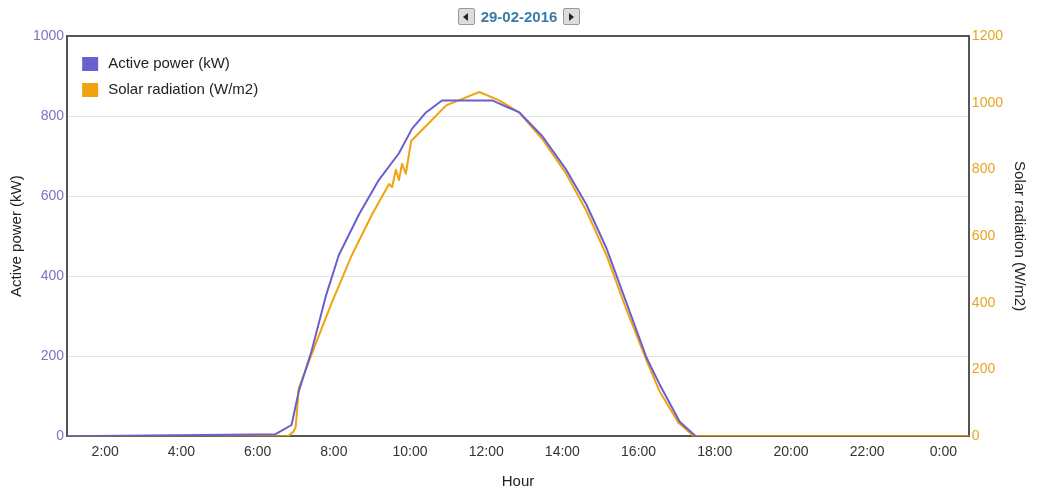 The width and height of the screenshot is (1038, 497). Describe the element at coordinates (258, 451) in the screenshot. I see `x-tick-label: 6:00` at that location.